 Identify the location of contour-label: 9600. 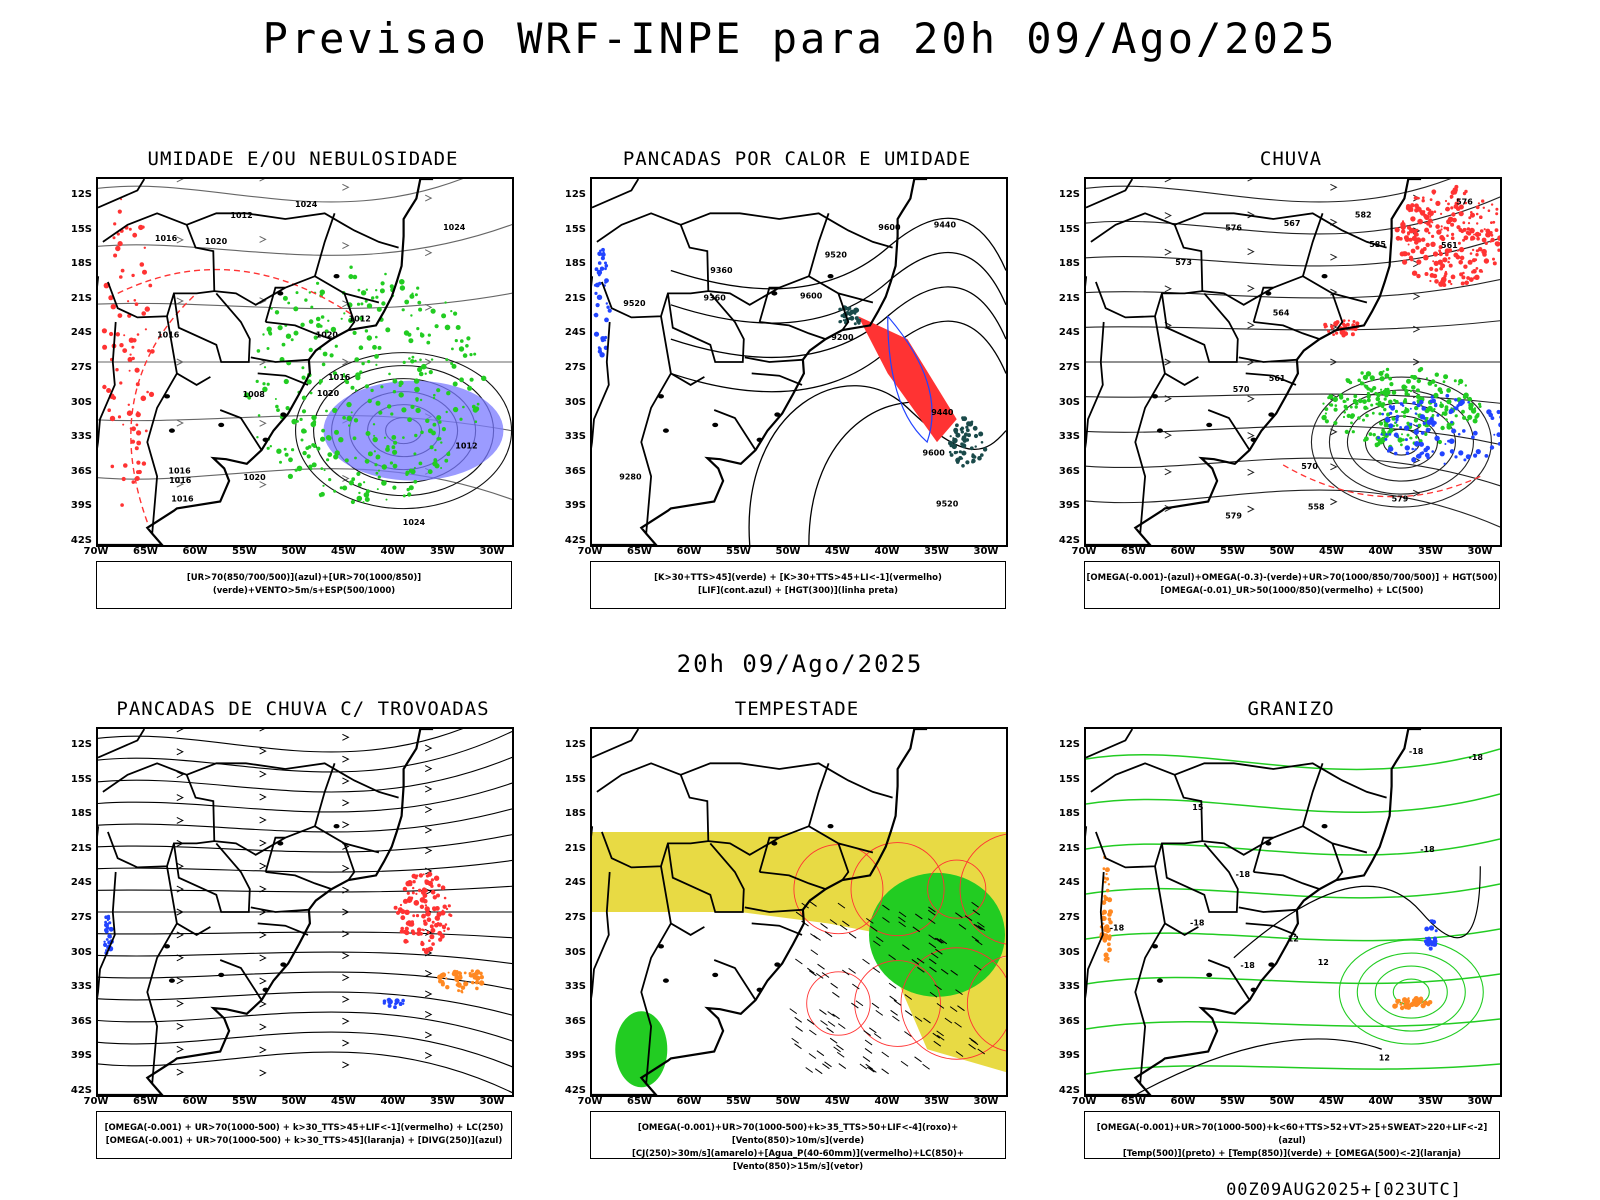
(934, 453).